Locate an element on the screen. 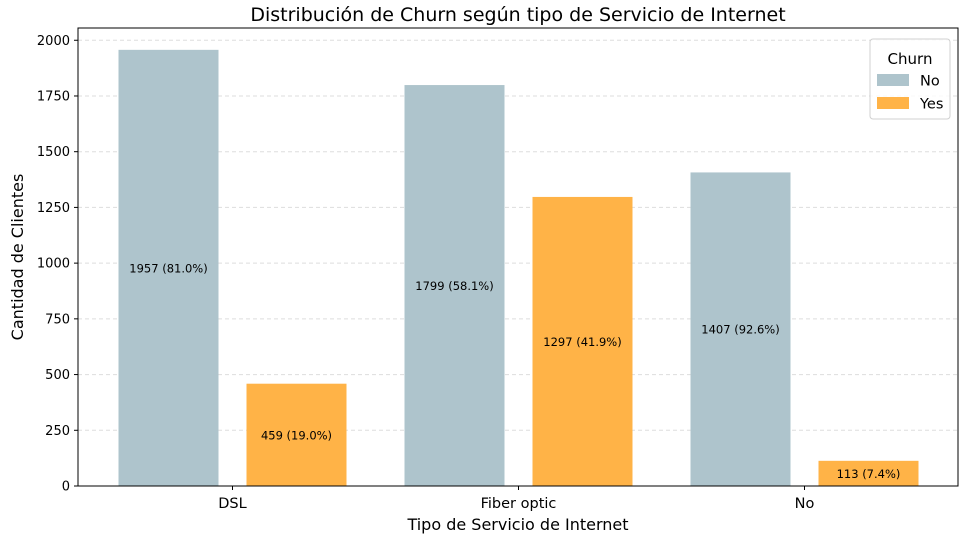 The height and width of the screenshot is (544, 968). y-axis: 0 250 500 750 1000 1250 1500 1750 2000 is located at coordinates (57, 264).